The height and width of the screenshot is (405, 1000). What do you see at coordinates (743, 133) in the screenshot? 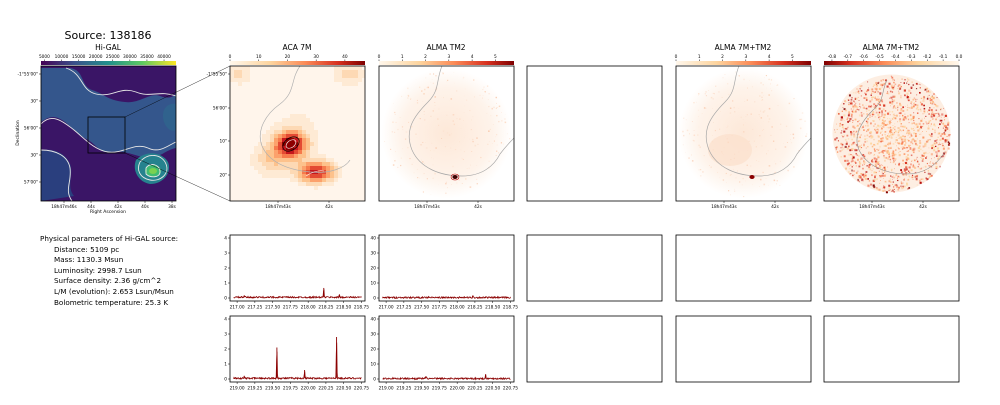
I see `alma7mtm2-primary-beam` at bounding box center [743, 133].